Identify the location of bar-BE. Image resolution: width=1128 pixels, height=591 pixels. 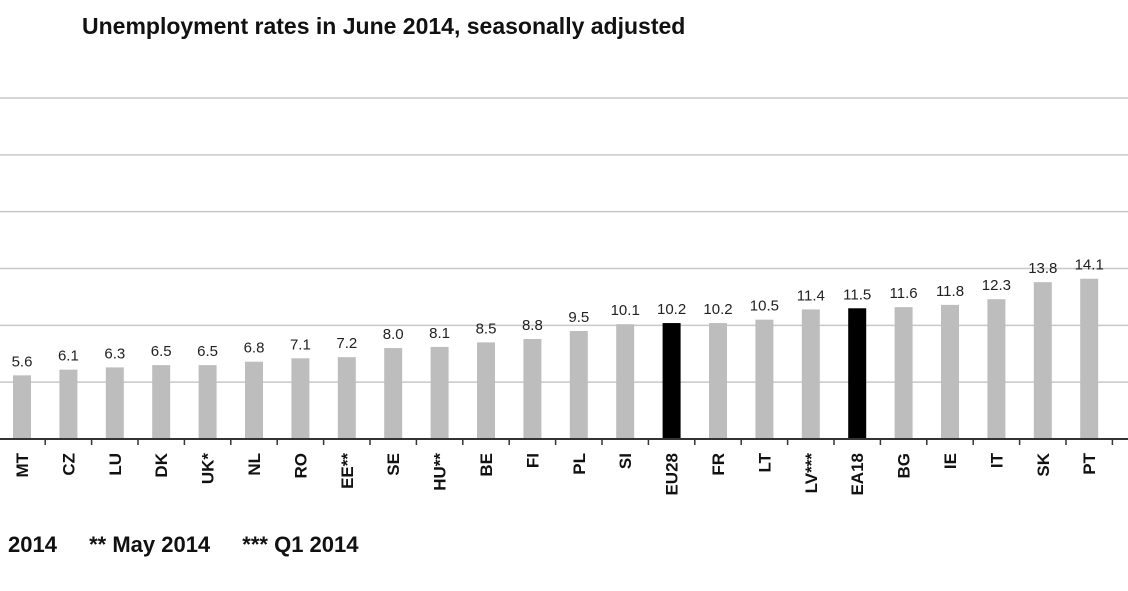
(486, 390).